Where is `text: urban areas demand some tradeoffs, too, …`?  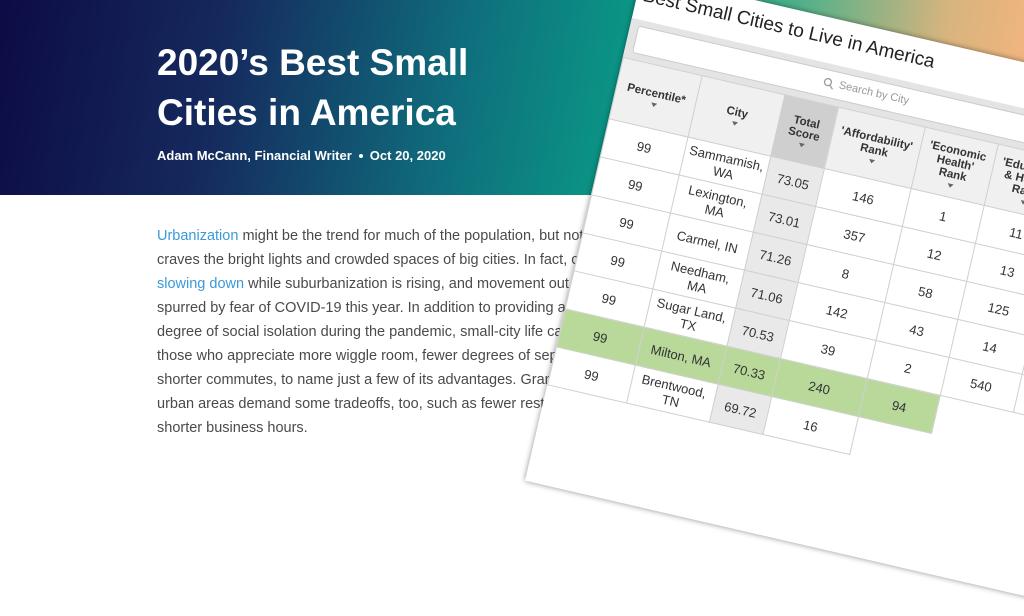 text: urban areas demand some tradeoffs, too, … is located at coordinates (355, 404).